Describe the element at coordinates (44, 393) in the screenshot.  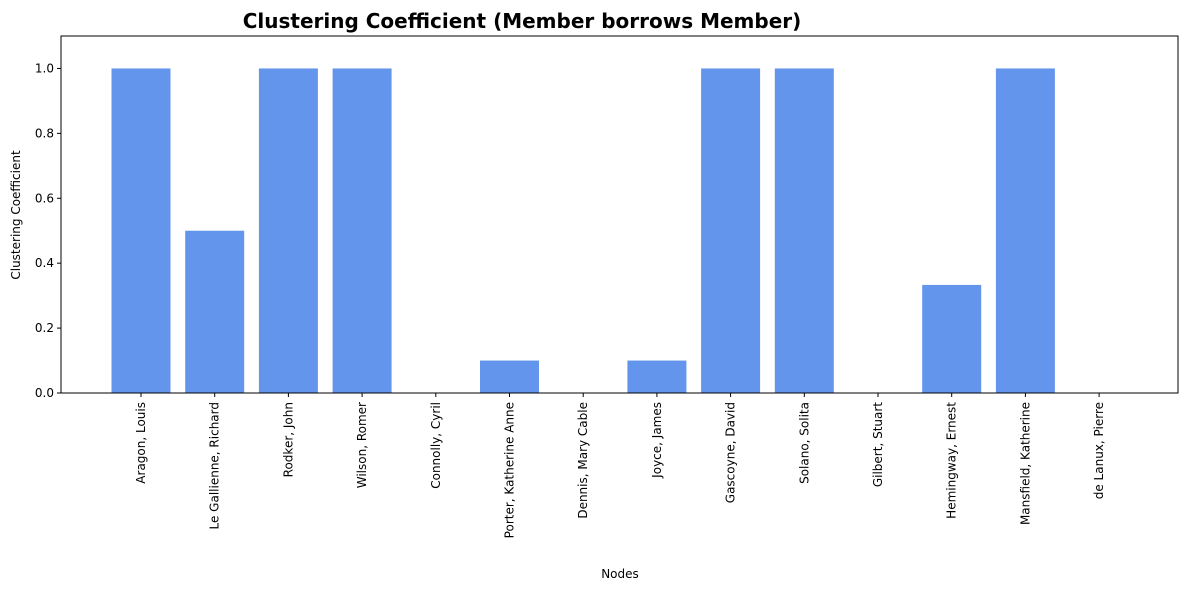
I see `y-tick-label: 0.0` at that location.